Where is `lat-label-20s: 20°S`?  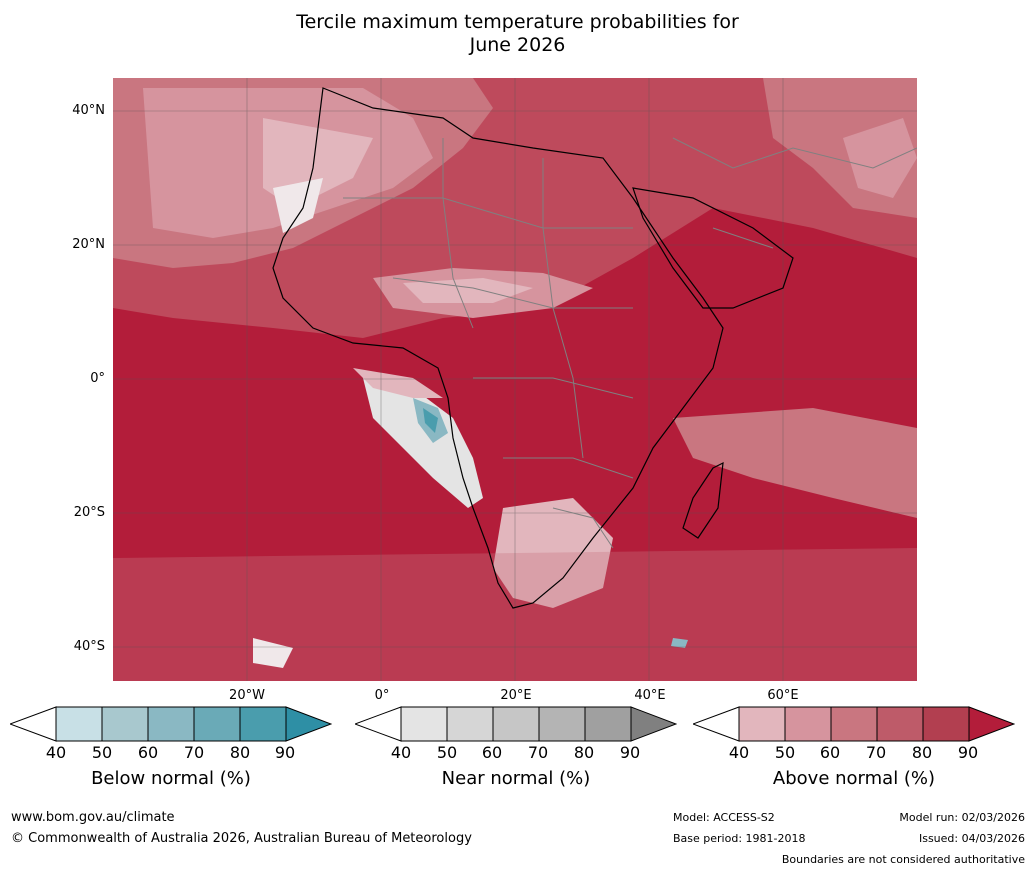 lat-label-20s: 20°S is located at coordinates (89, 512).